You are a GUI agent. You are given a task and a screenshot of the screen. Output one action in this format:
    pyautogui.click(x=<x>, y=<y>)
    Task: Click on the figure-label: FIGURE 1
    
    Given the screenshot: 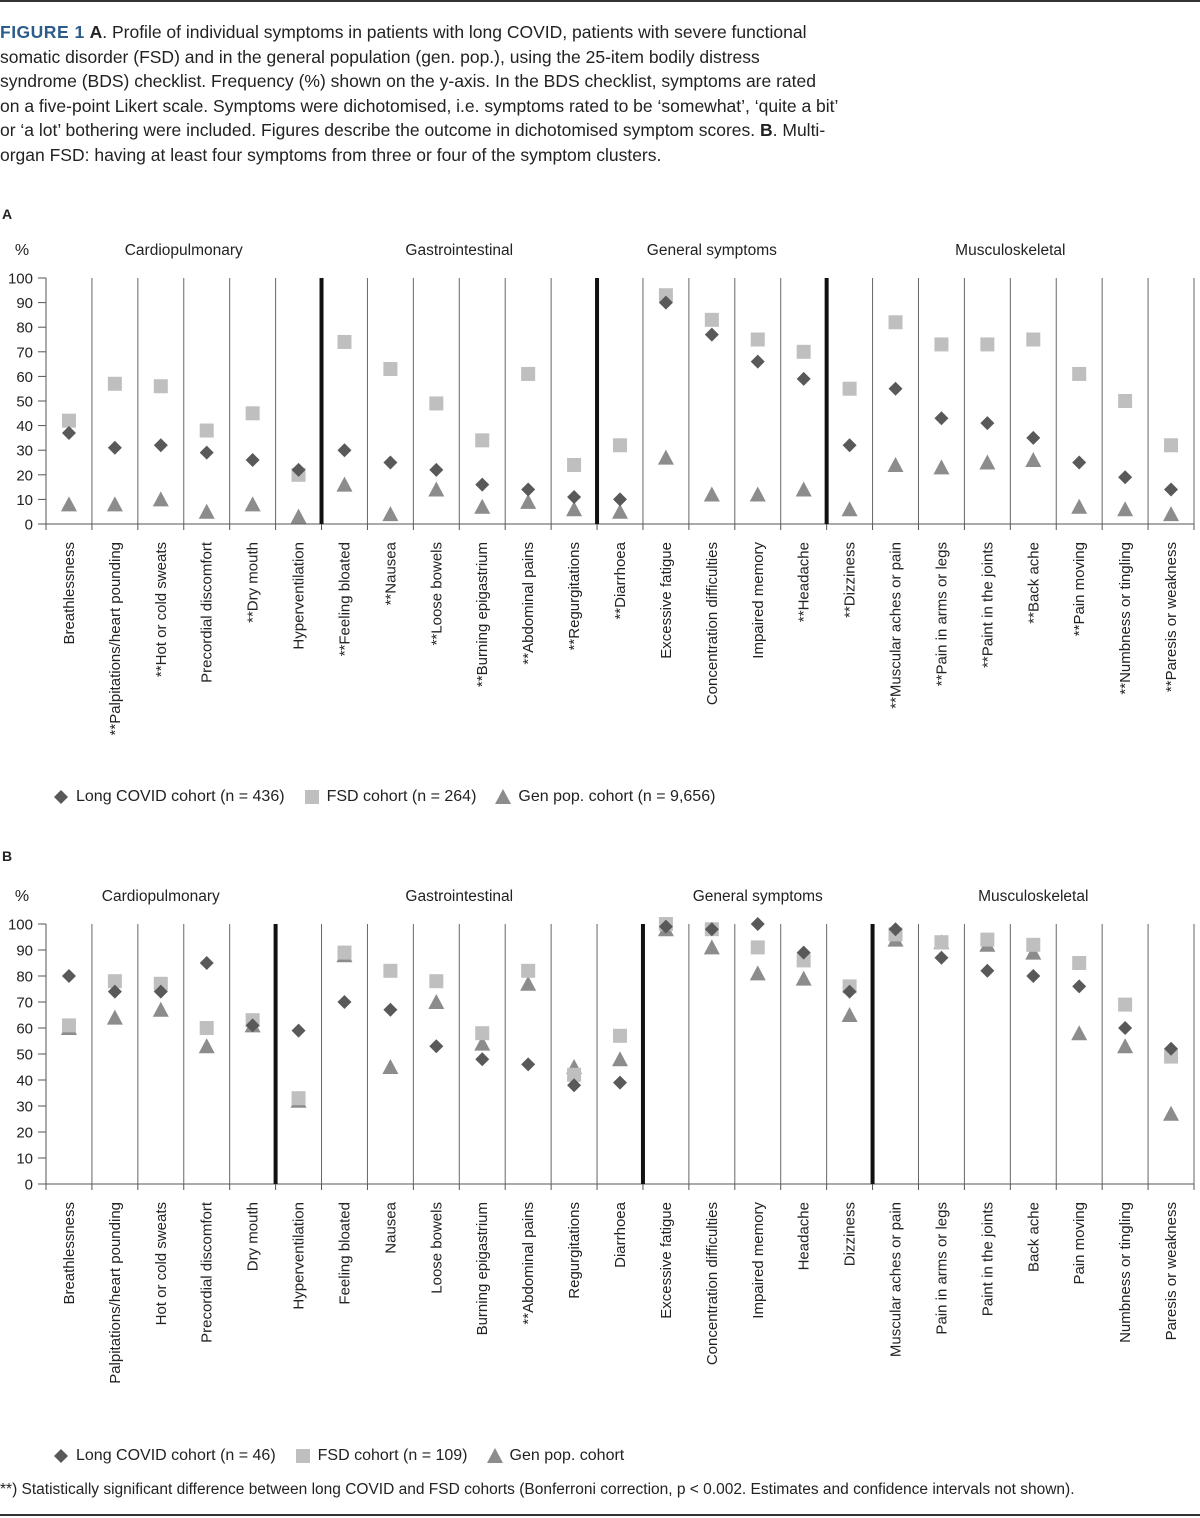 What is the action you would take?
    pyautogui.click(x=42, y=32)
    